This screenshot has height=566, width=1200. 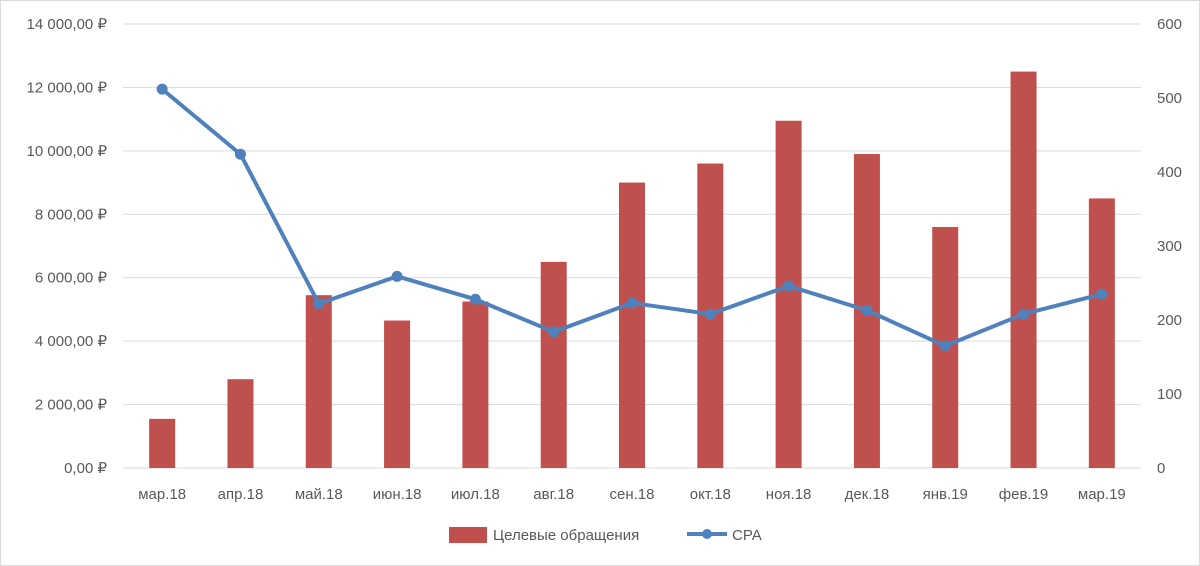 What do you see at coordinates (1169, 24) in the screenshot?
I see `y2-tick-label: 600` at bounding box center [1169, 24].